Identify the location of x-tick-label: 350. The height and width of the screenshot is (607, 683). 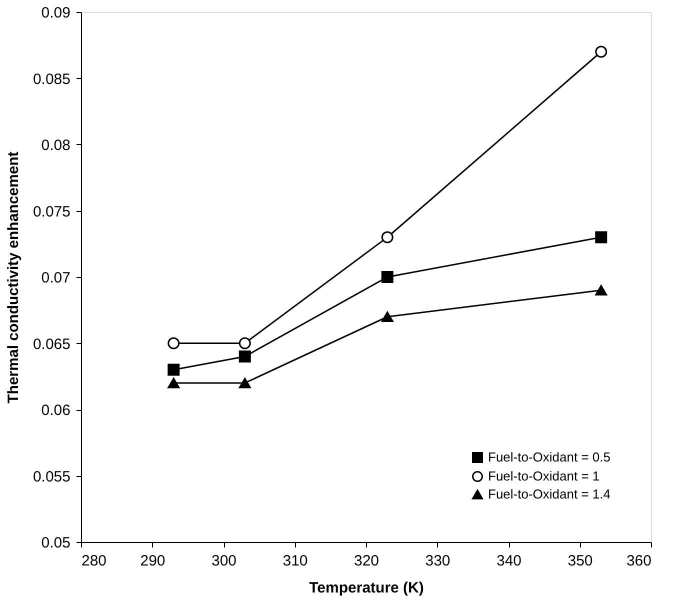
(580, 561).